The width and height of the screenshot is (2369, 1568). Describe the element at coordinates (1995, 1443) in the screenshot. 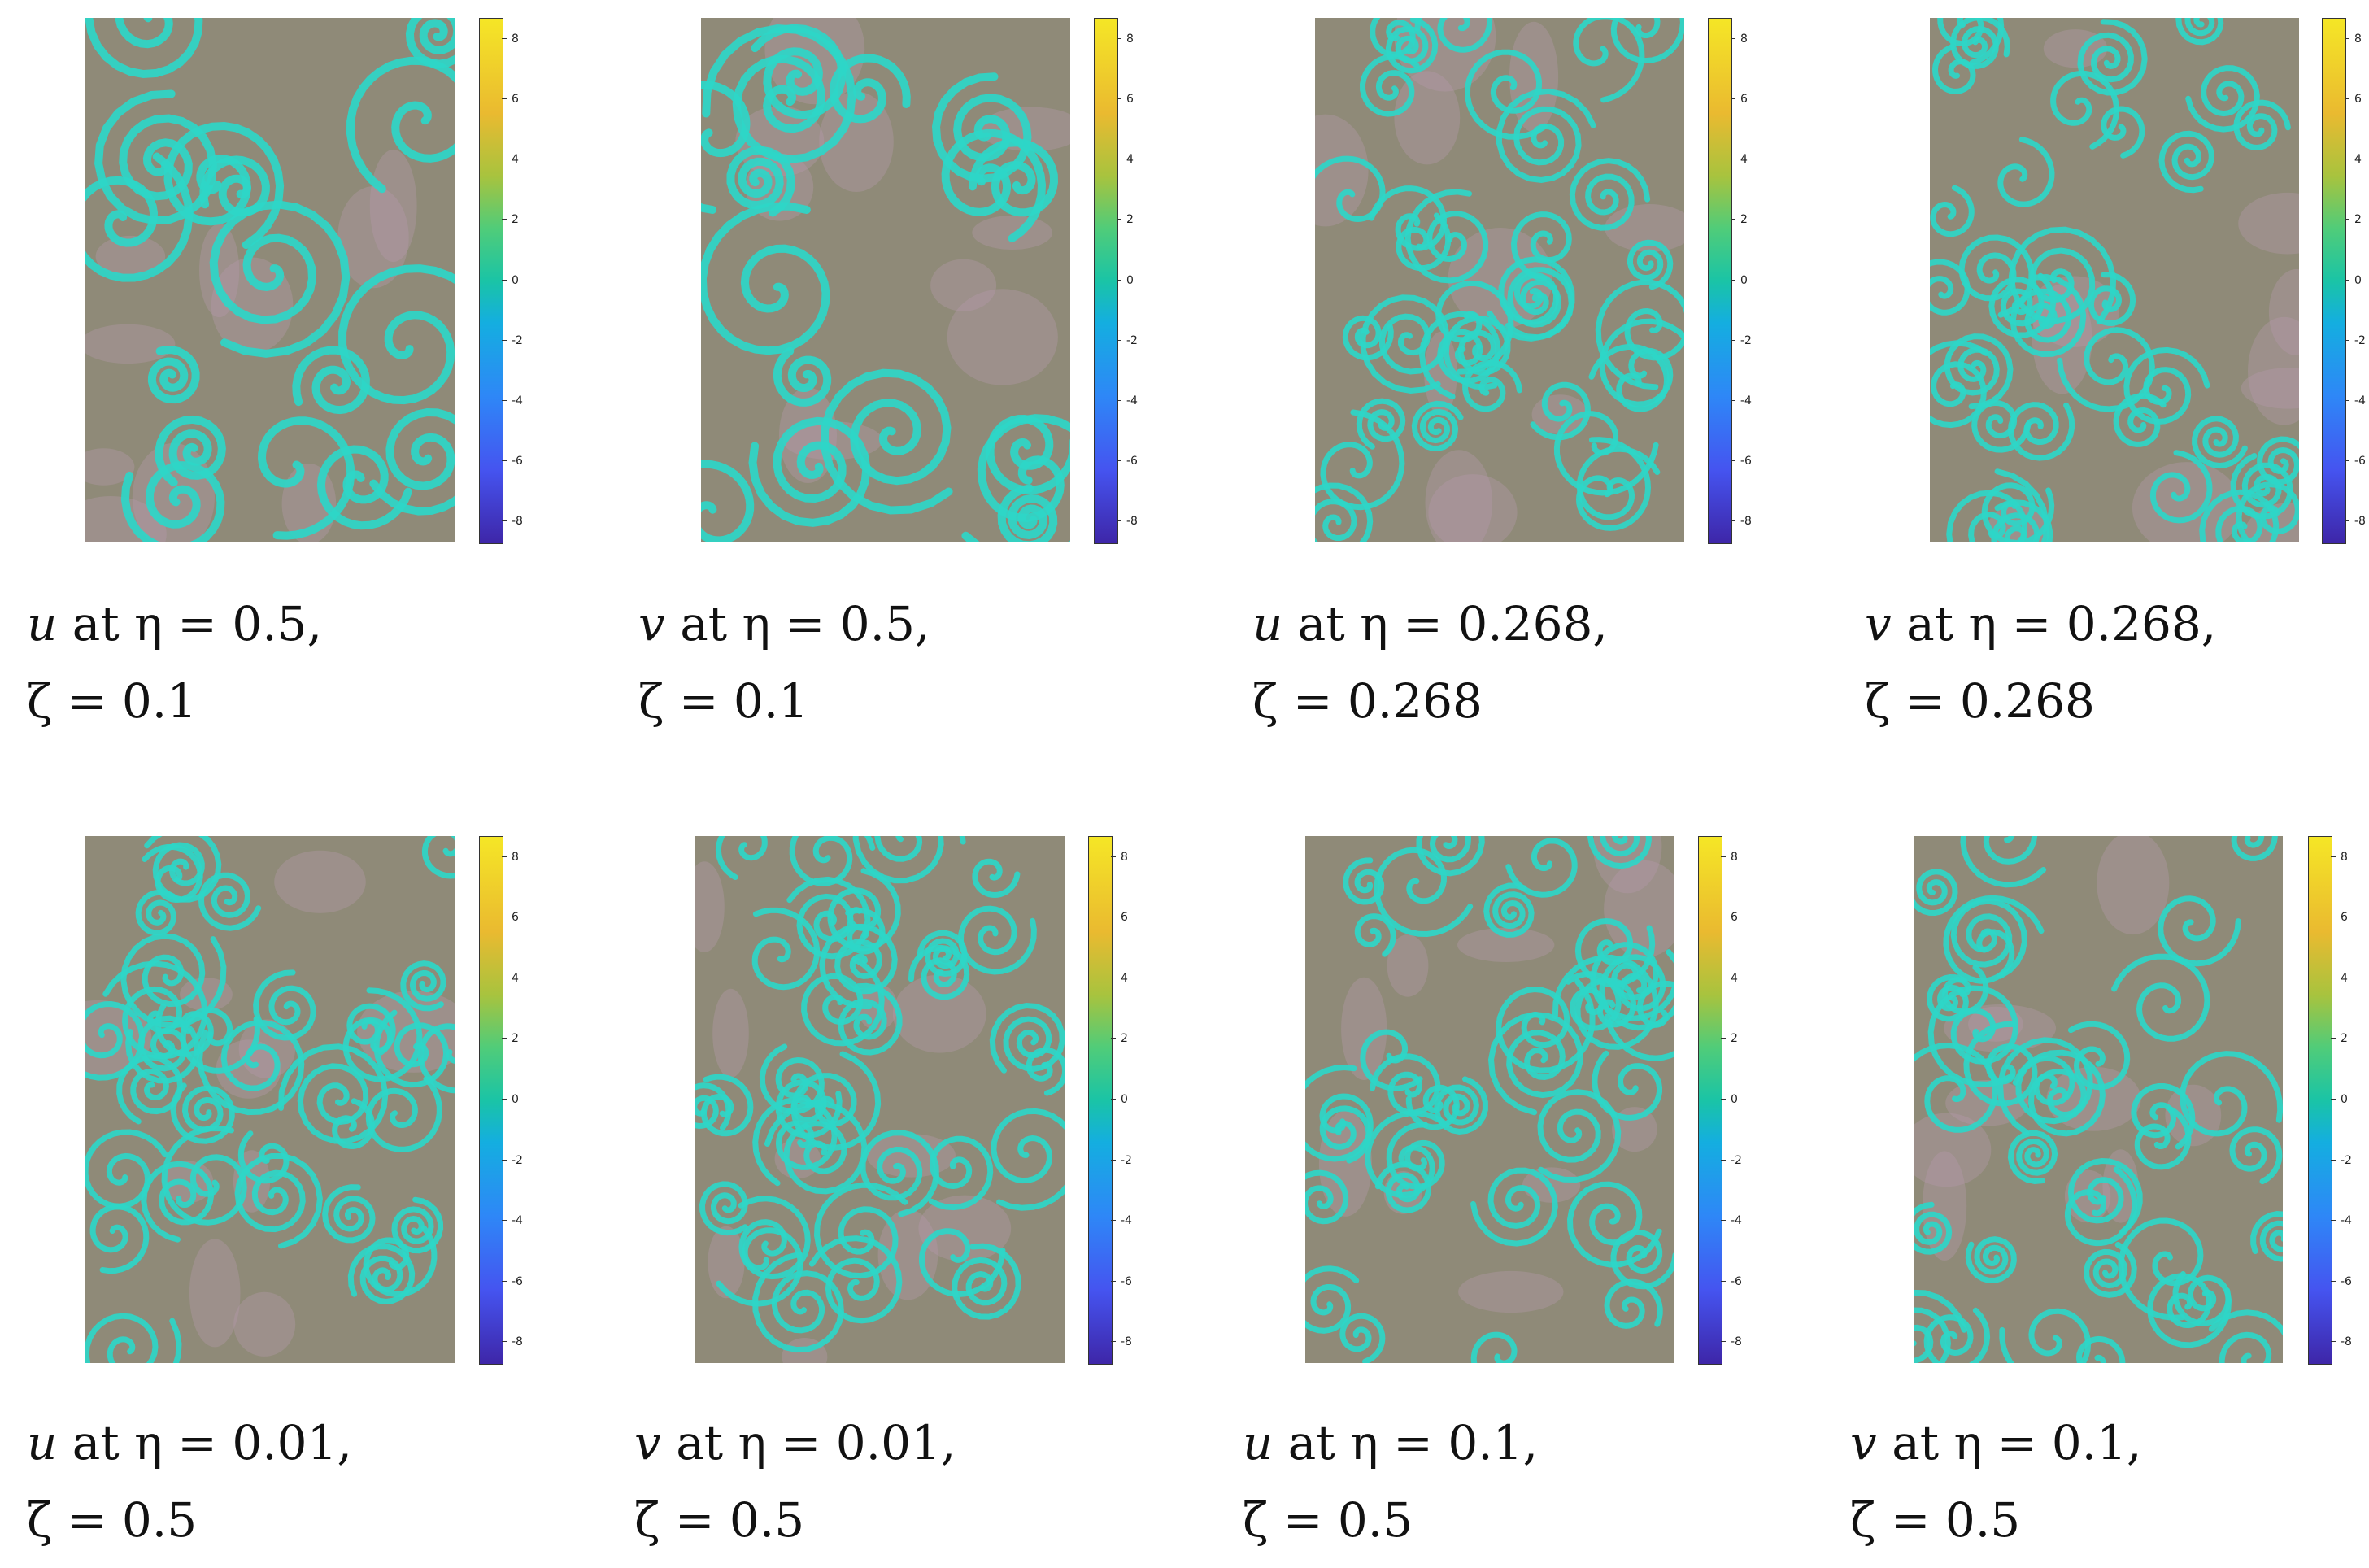

I see `caption-line-1: v at η = 0.1,` at that location.